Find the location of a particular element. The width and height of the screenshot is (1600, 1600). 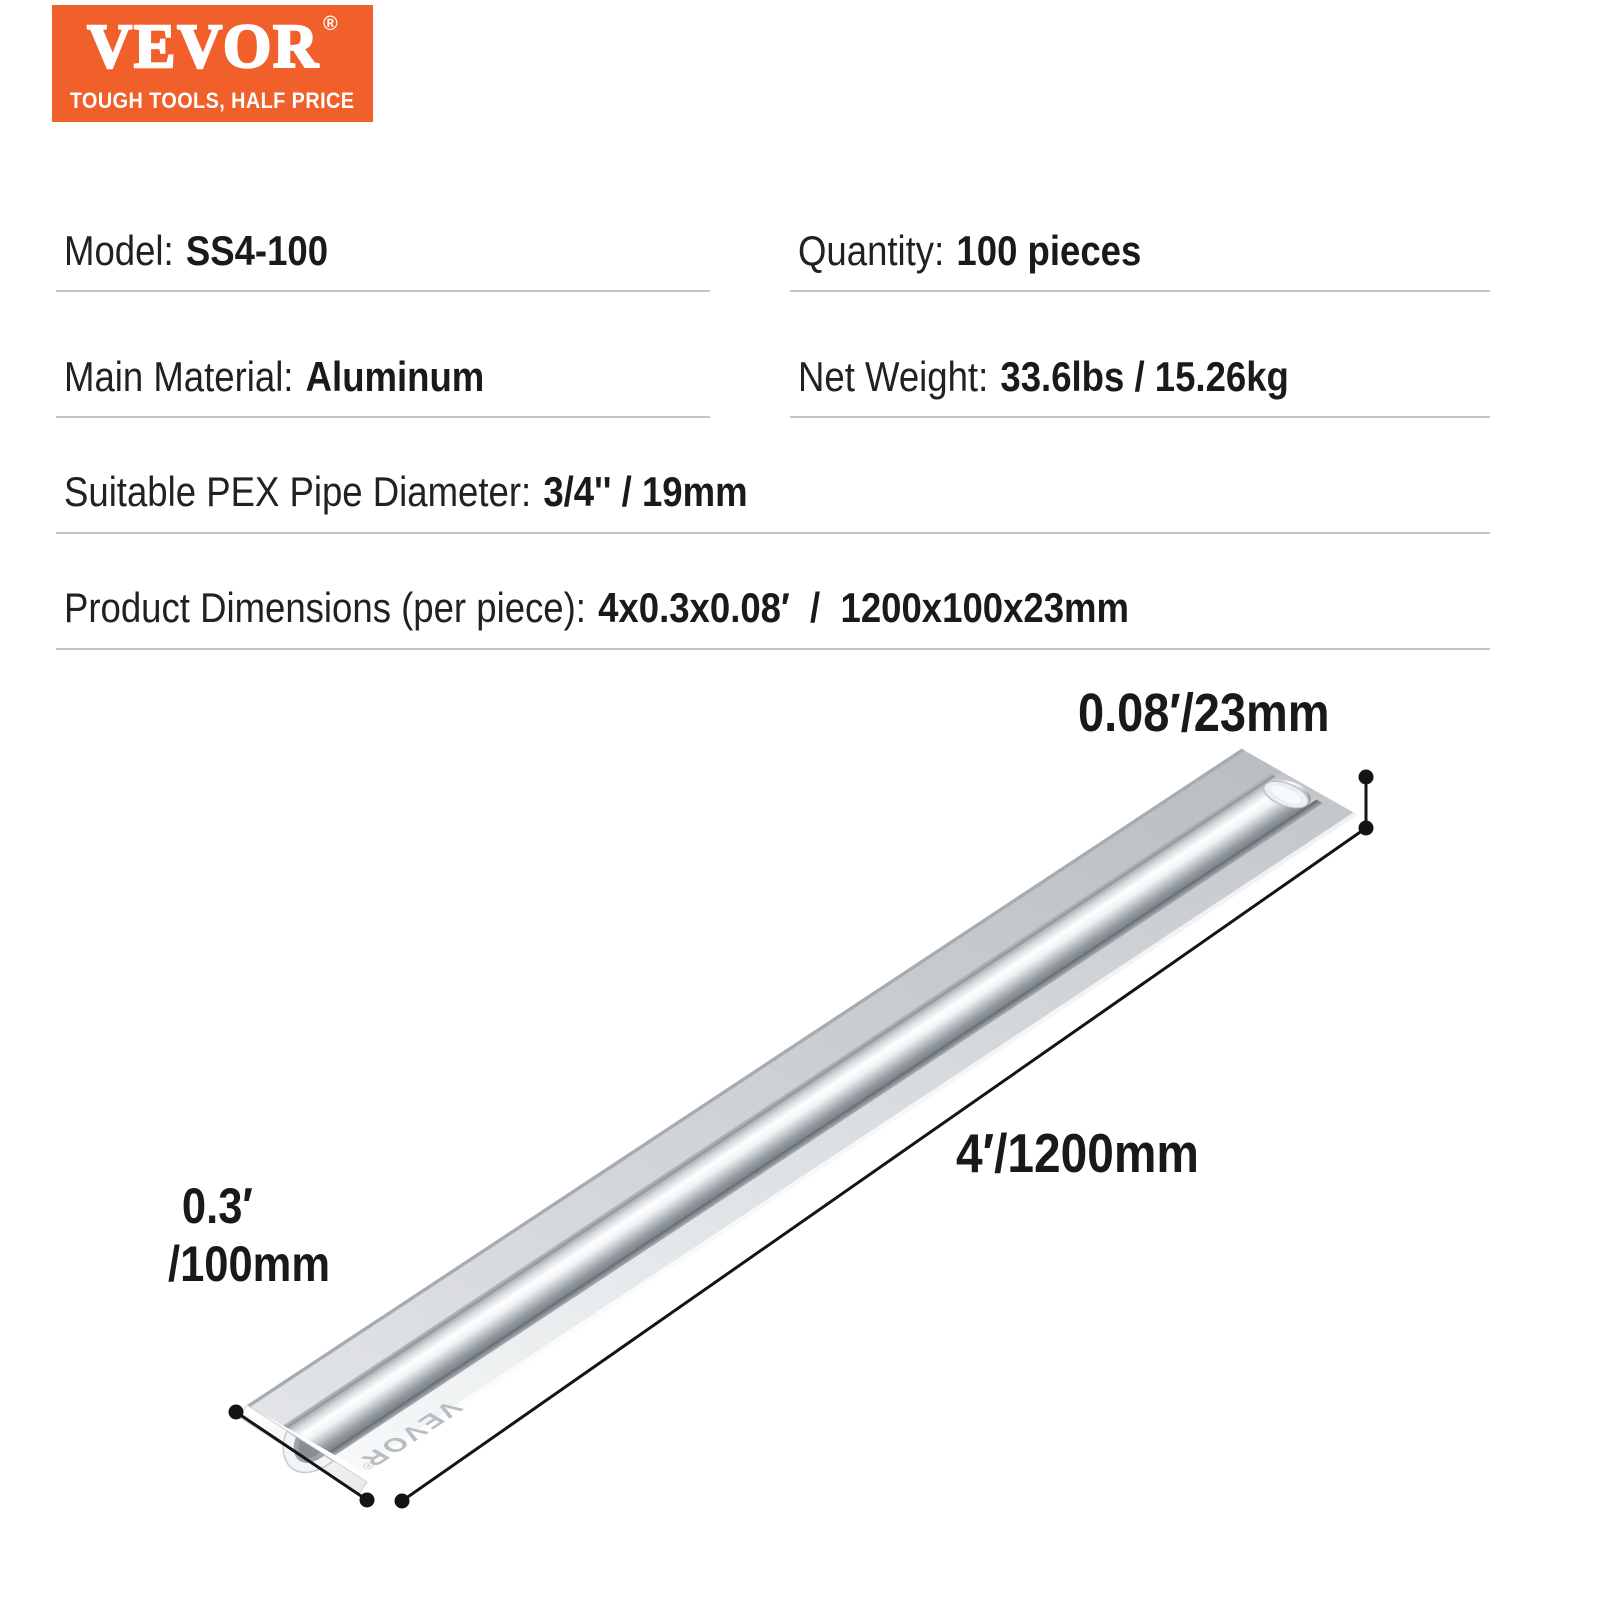

length-dimension-label: 4′/1200mm is located at coordinates (1077, 1153).